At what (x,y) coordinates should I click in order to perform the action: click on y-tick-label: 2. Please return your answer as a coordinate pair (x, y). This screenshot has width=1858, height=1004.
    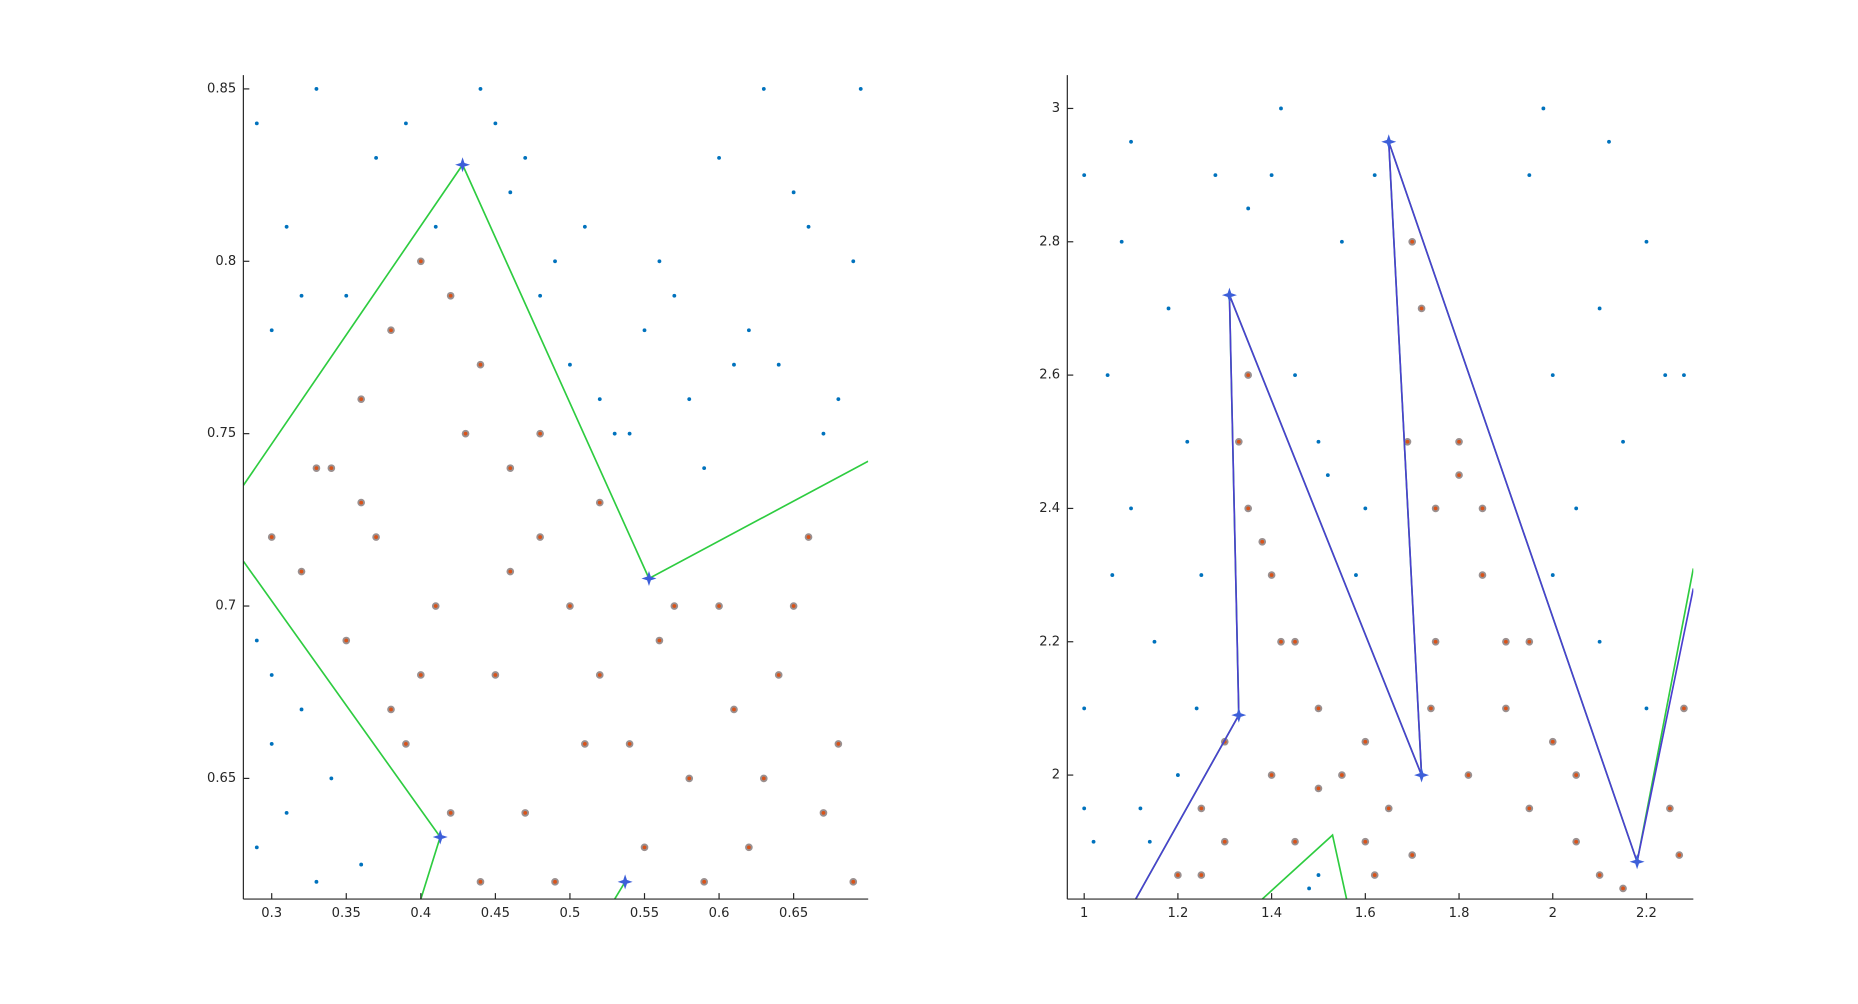
    Looking at the image, I should click on (1056, 775).